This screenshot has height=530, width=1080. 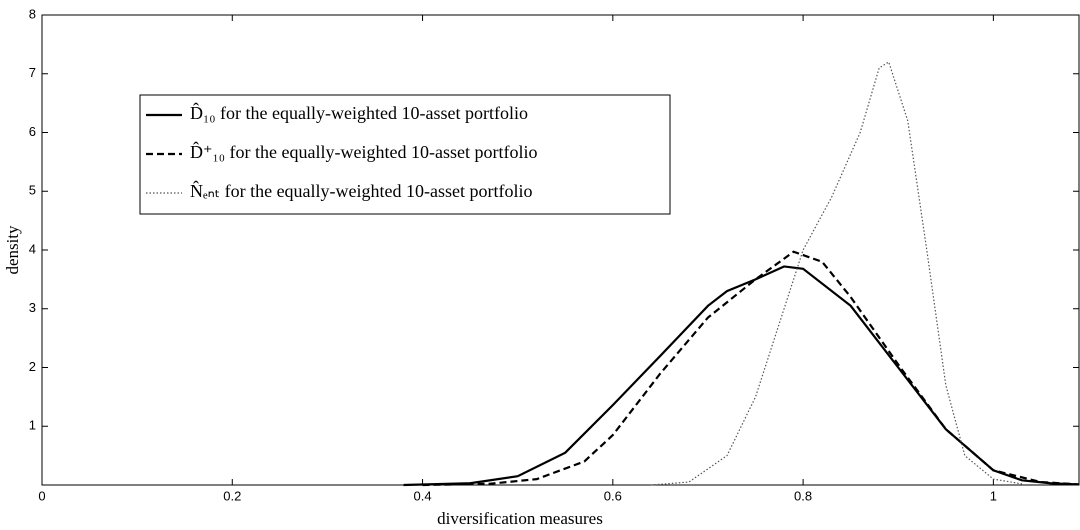 I want to click on x-tick-label: 0.6, so click(x=613, y=495).